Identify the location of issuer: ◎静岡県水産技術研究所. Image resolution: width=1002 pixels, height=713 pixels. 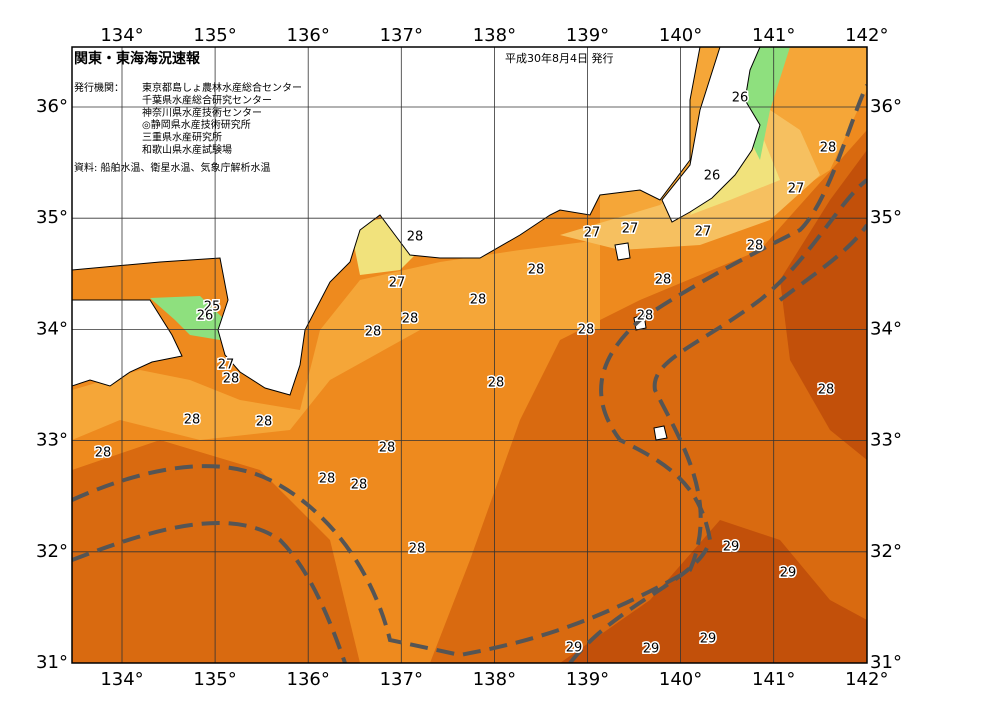
(196, 124).